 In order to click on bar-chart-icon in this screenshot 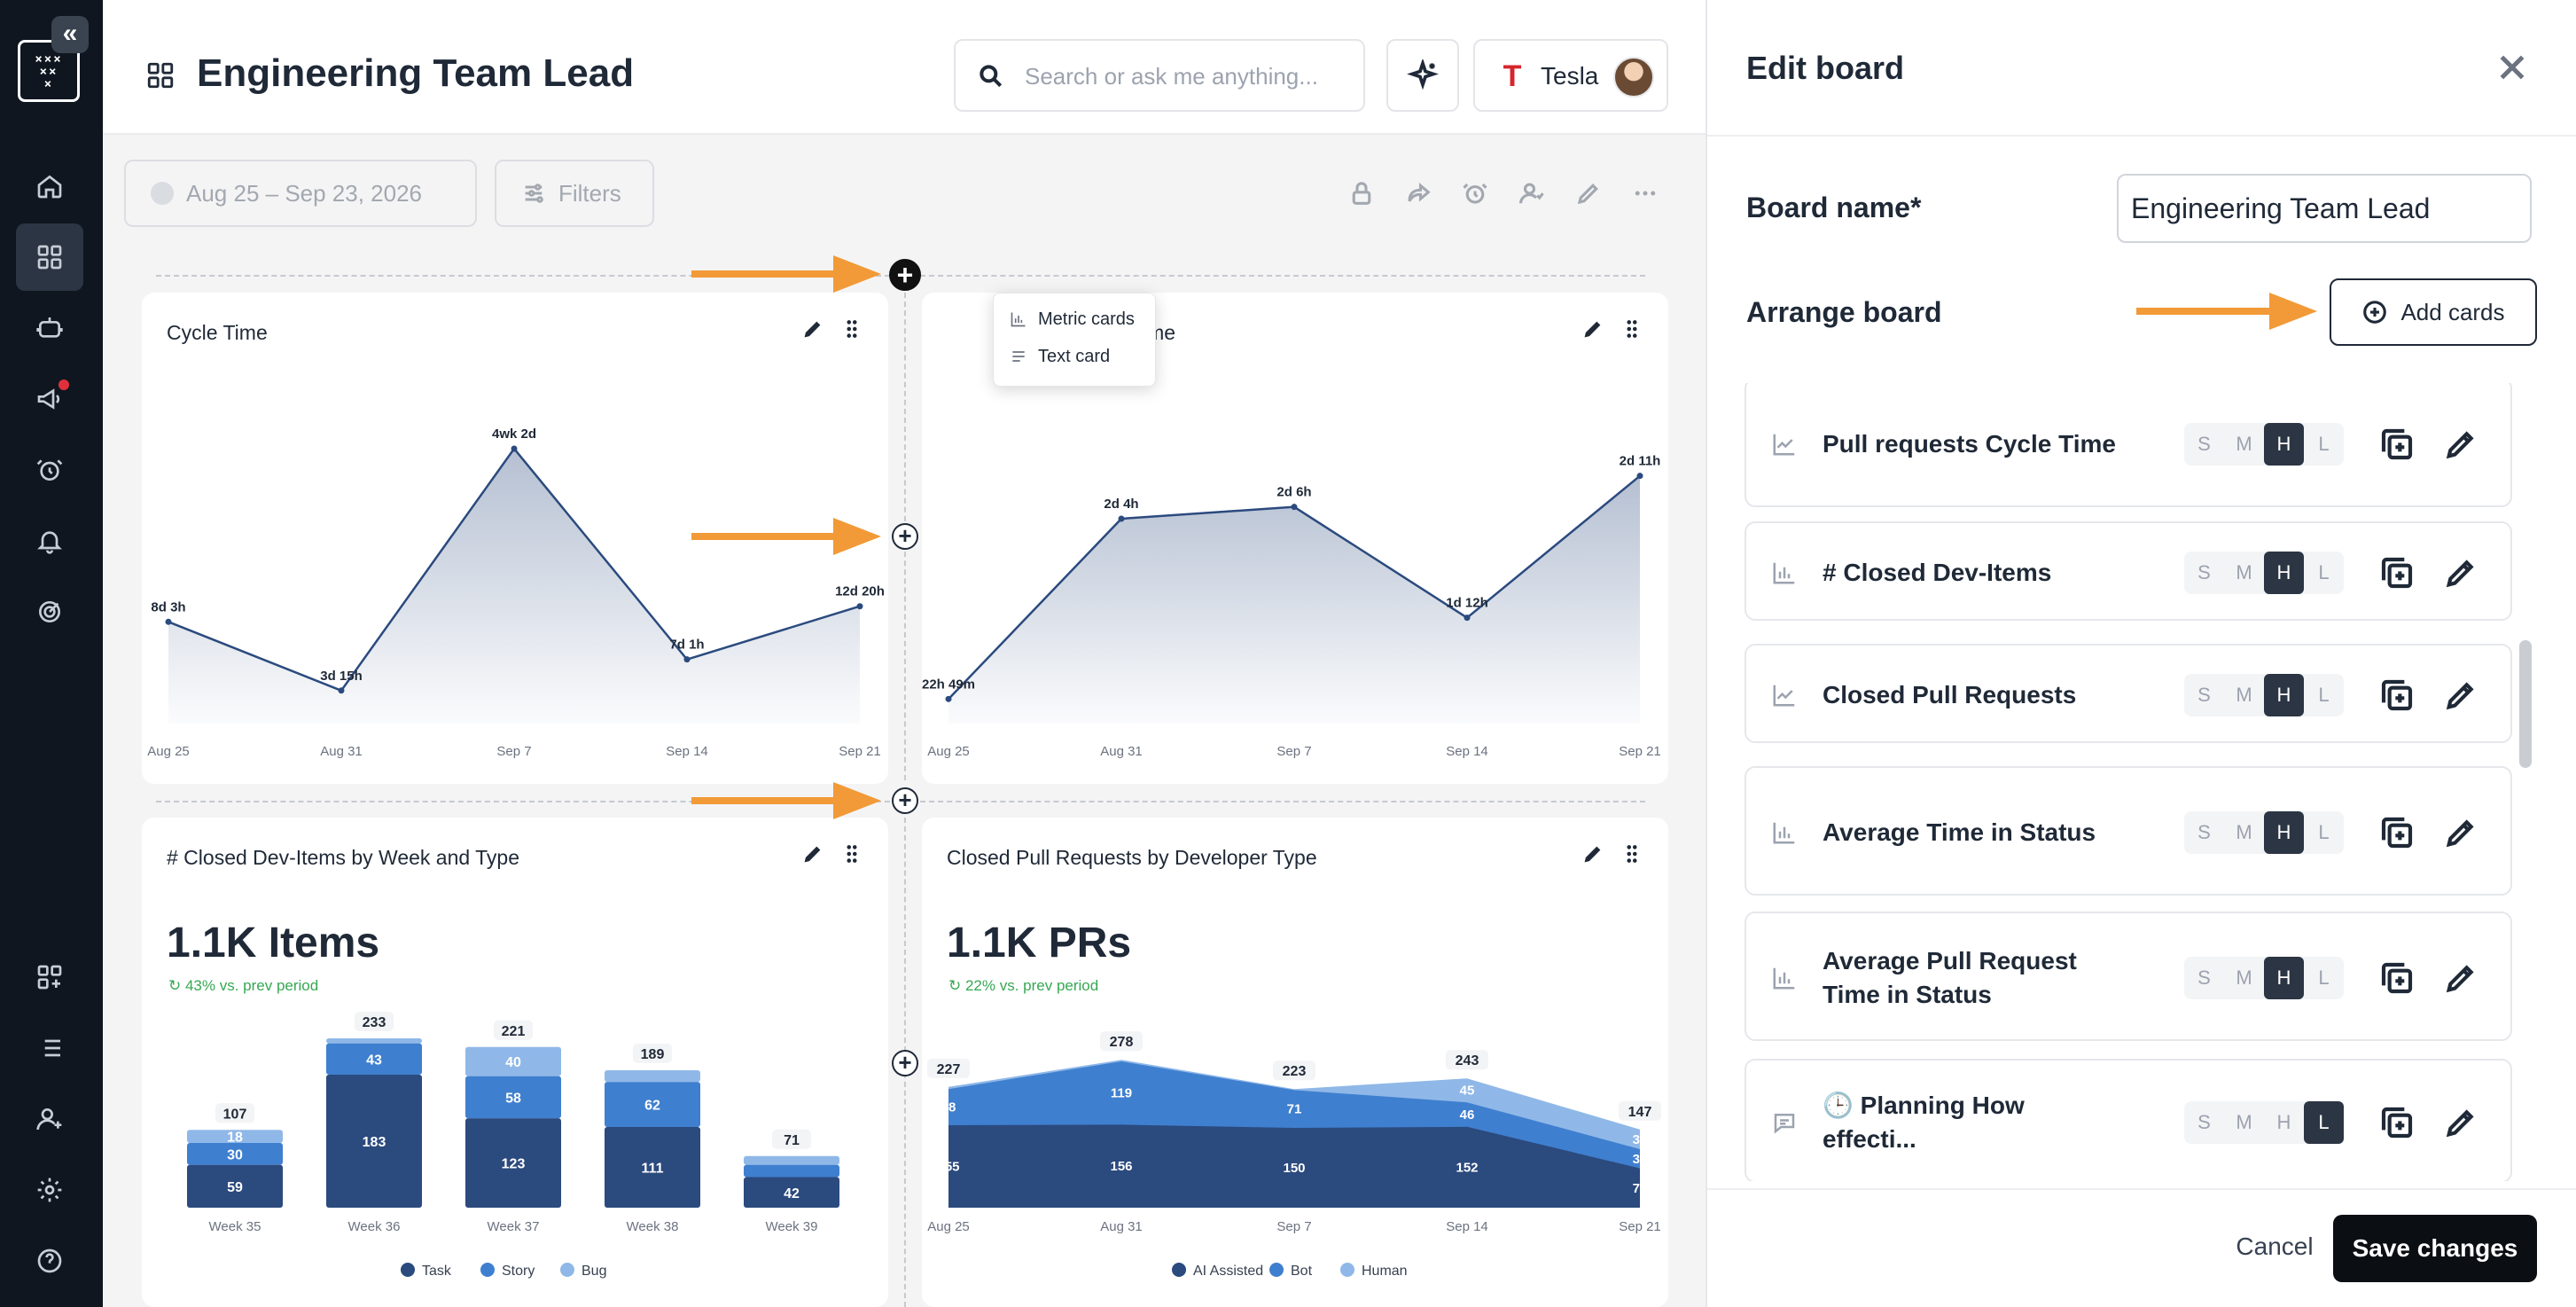, I will do `click(1784, 573)`.